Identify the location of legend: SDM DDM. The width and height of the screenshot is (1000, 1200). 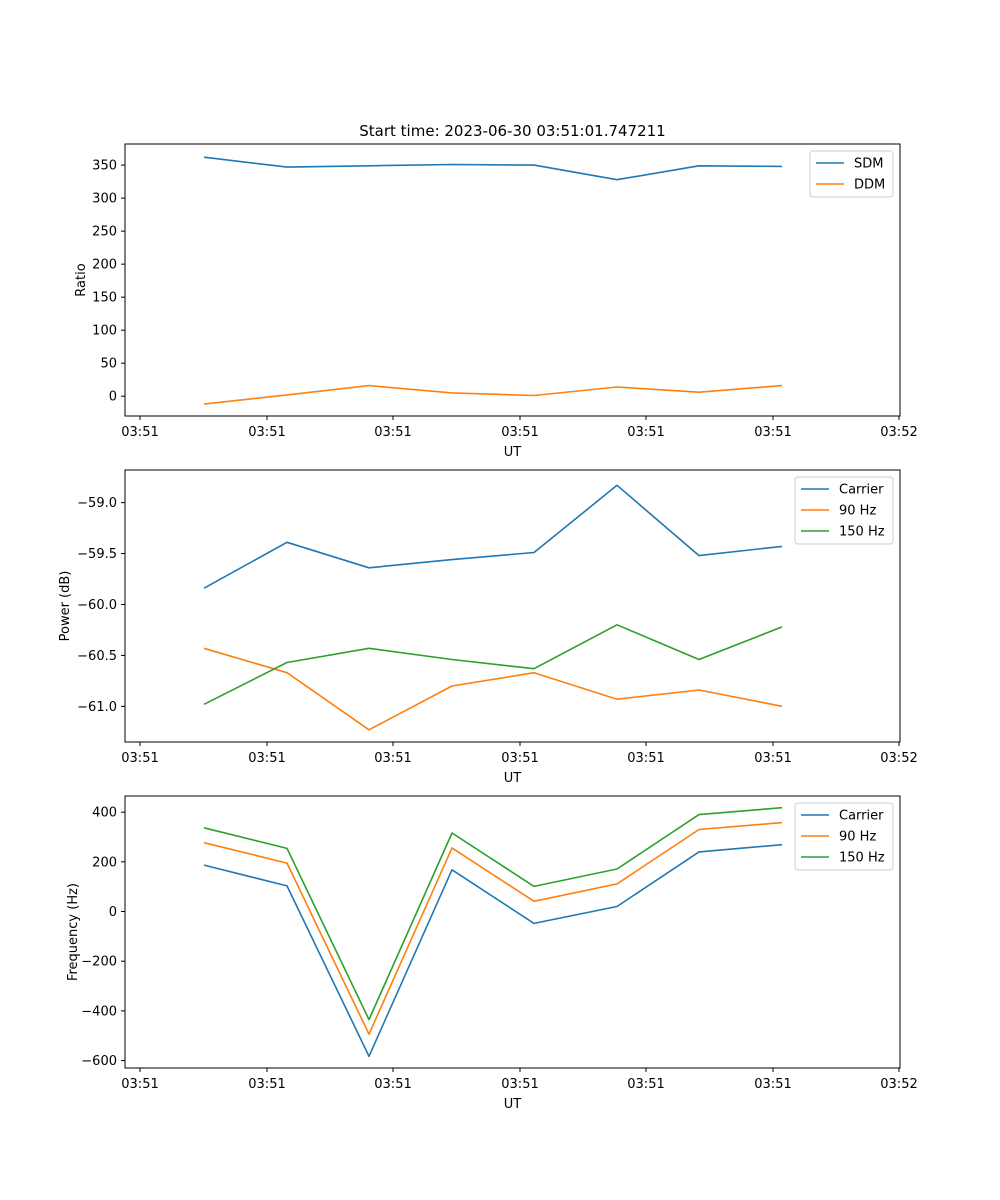
(851, 174).